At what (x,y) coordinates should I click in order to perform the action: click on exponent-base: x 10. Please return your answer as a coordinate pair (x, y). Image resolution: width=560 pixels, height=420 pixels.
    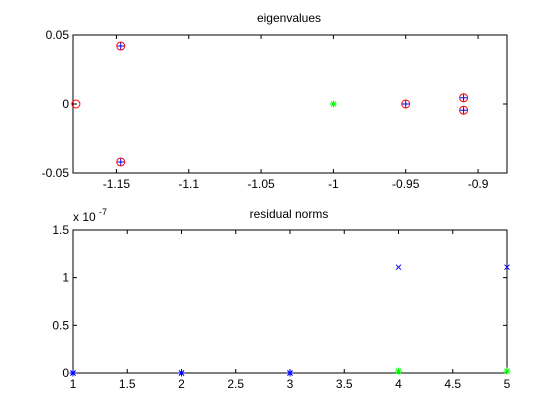
    Looking at the image, I should click on (84, 217).